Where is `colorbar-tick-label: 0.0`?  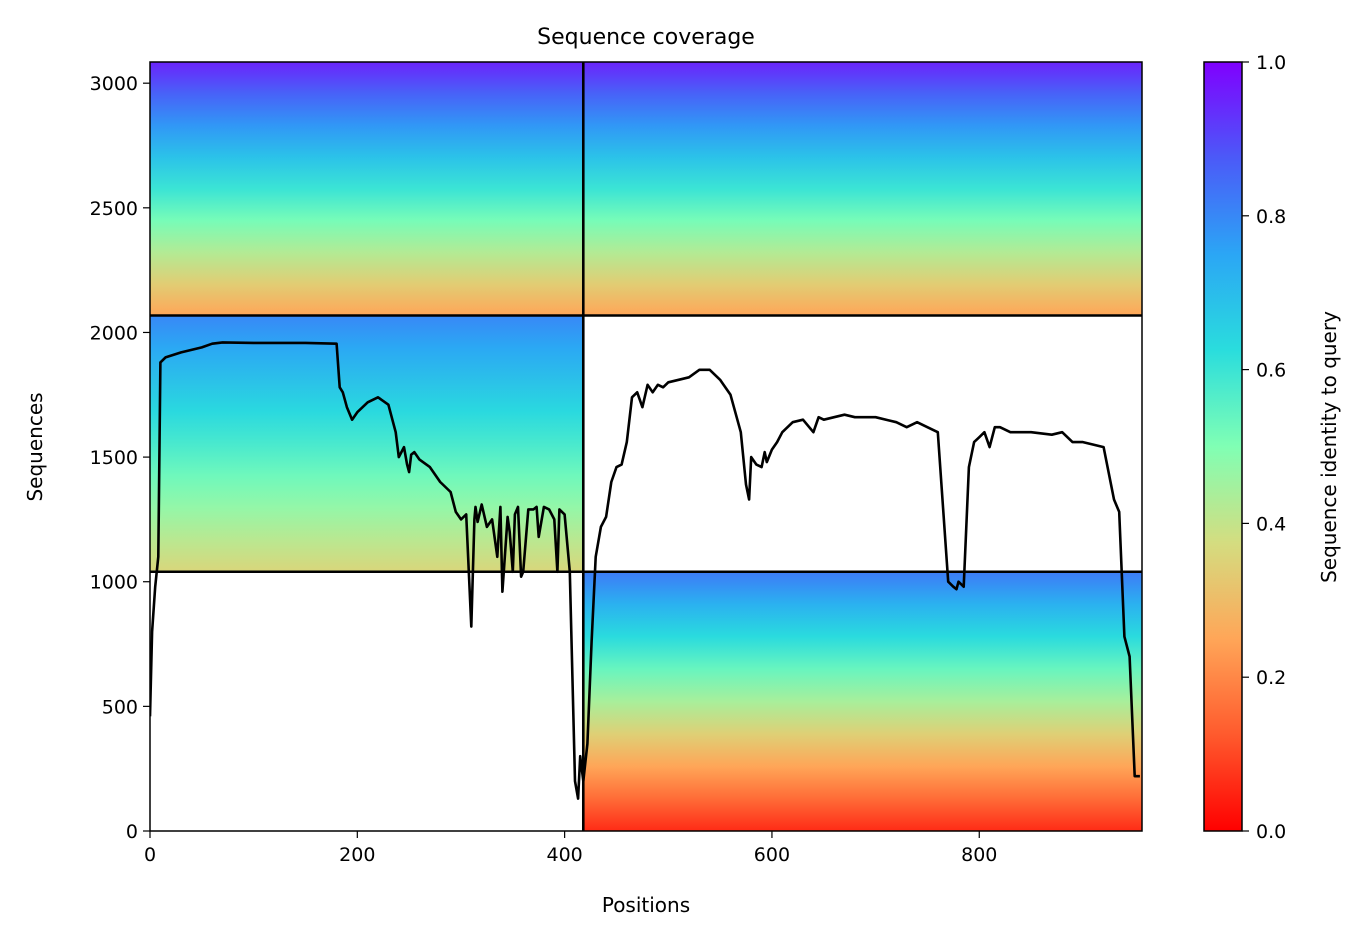
colorbar-tick-label: 0.0 is located at coordinates (1271, 832).